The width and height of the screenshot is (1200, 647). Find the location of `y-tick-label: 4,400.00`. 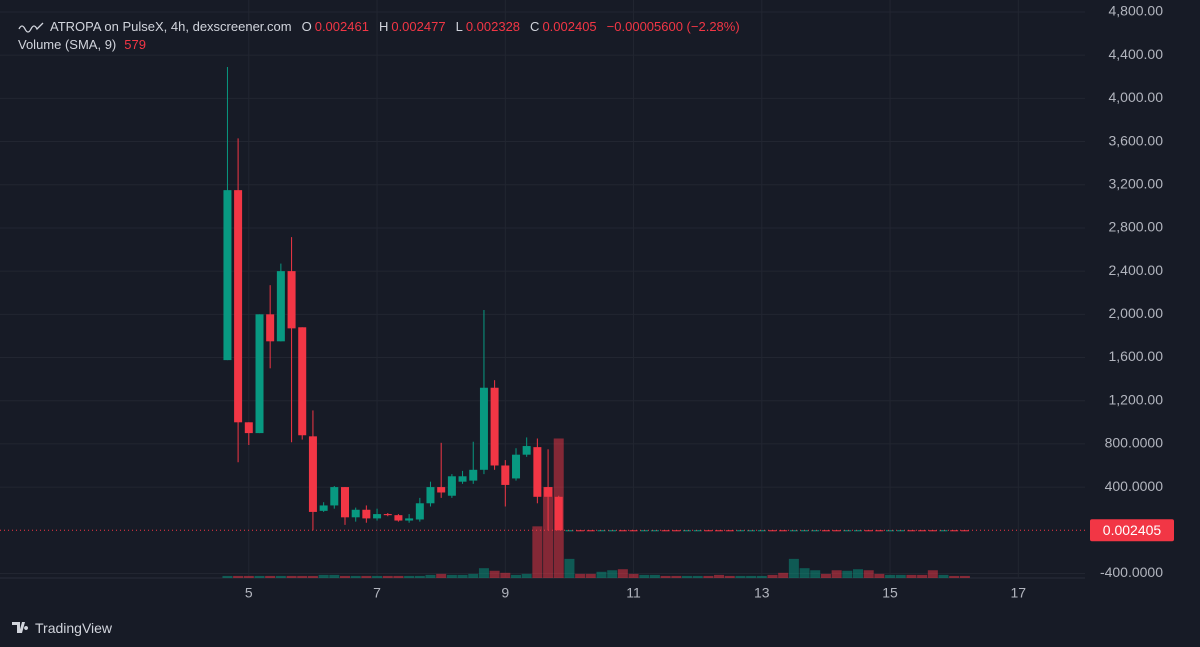

y-tick-label: 4,400.00 is located at coordinates (1136, 54).